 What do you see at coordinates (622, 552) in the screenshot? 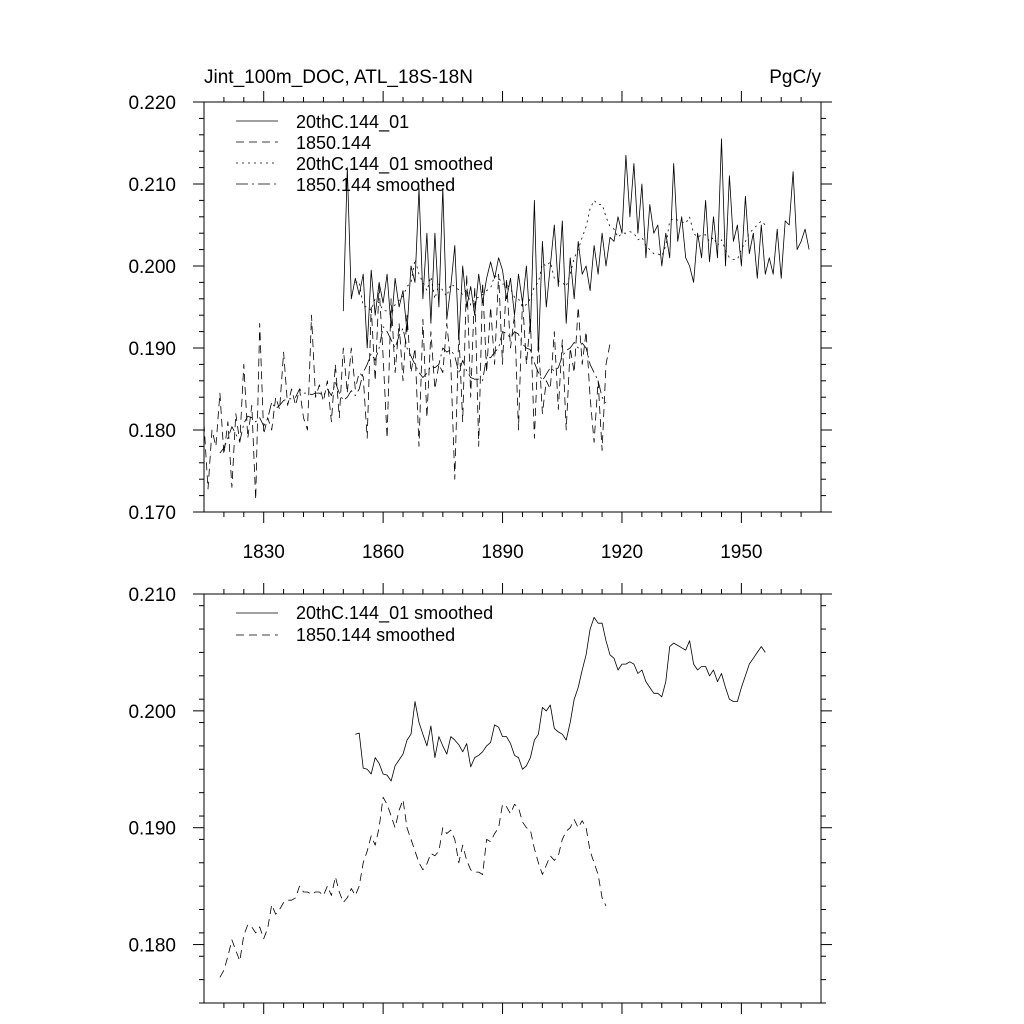
I see `x-tick-label: 1920` at bounding box center [622, 552].